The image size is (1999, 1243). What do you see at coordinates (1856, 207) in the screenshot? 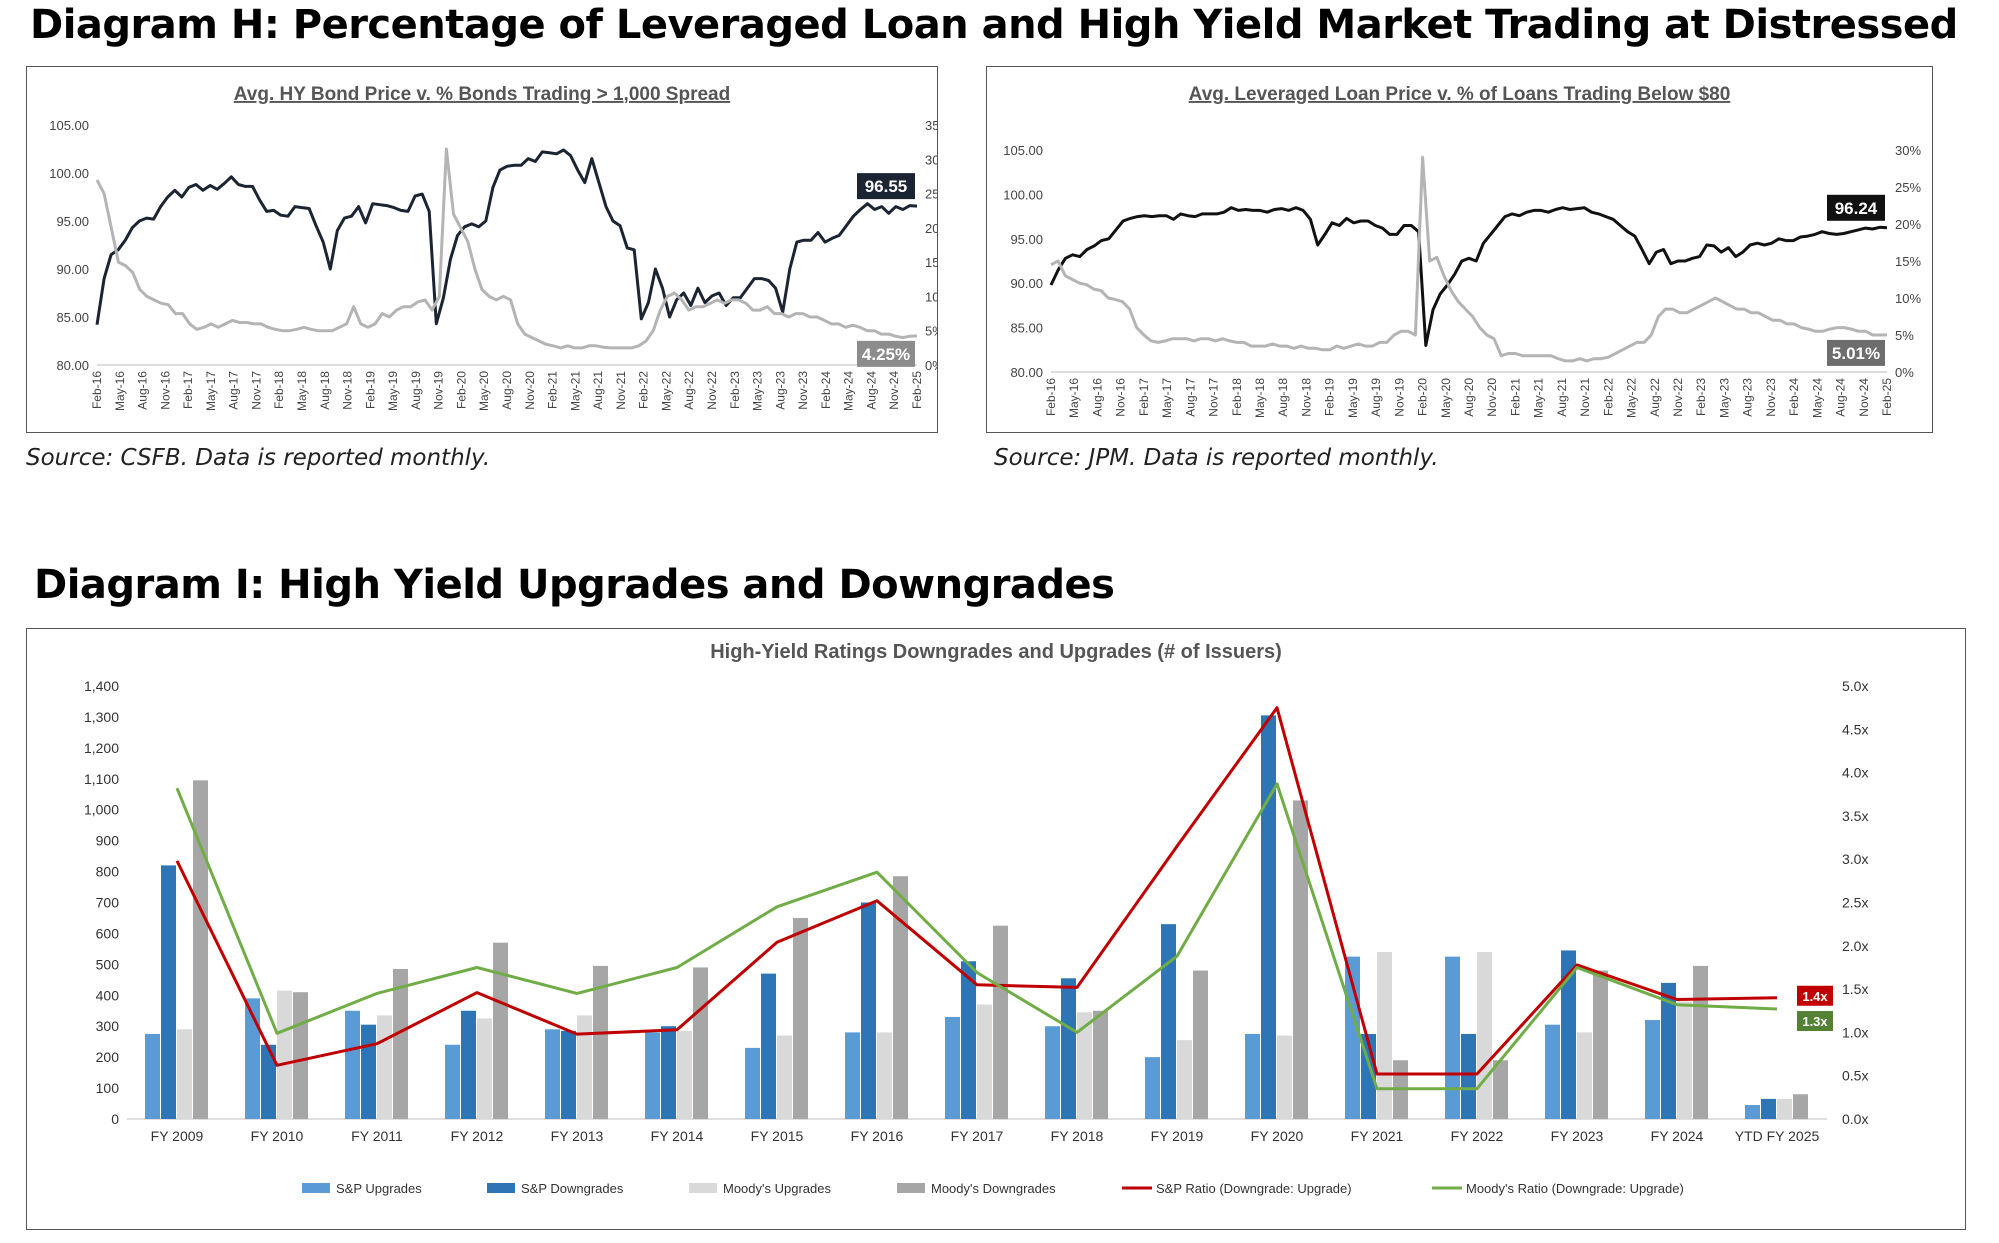
I see `value-callout-box` at bounding box center [1856, 207].